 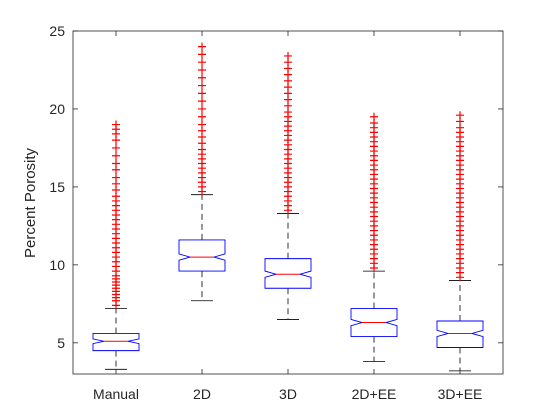 What do you see at coordinates (116, 394) in the screenshot?
I see `x-tick-label: Manual` at bounding box center [116, 394].